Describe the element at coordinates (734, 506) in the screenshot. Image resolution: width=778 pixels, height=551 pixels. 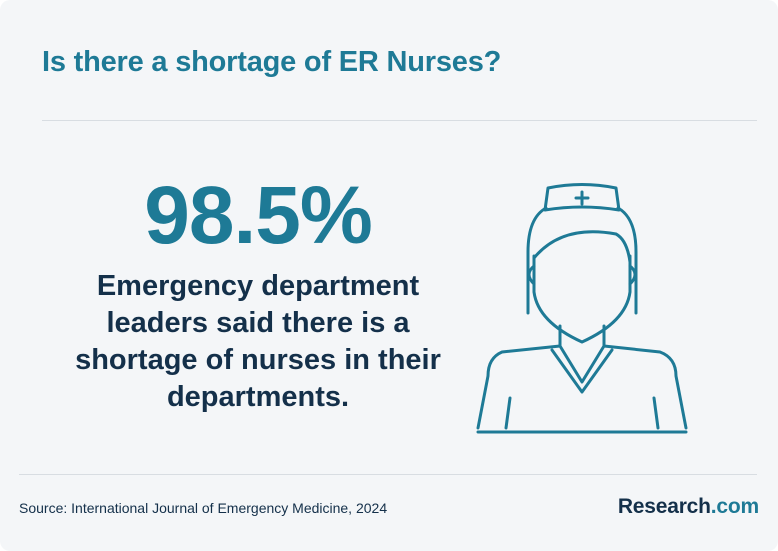
I see `logo-suffix-text: .com` at that location.